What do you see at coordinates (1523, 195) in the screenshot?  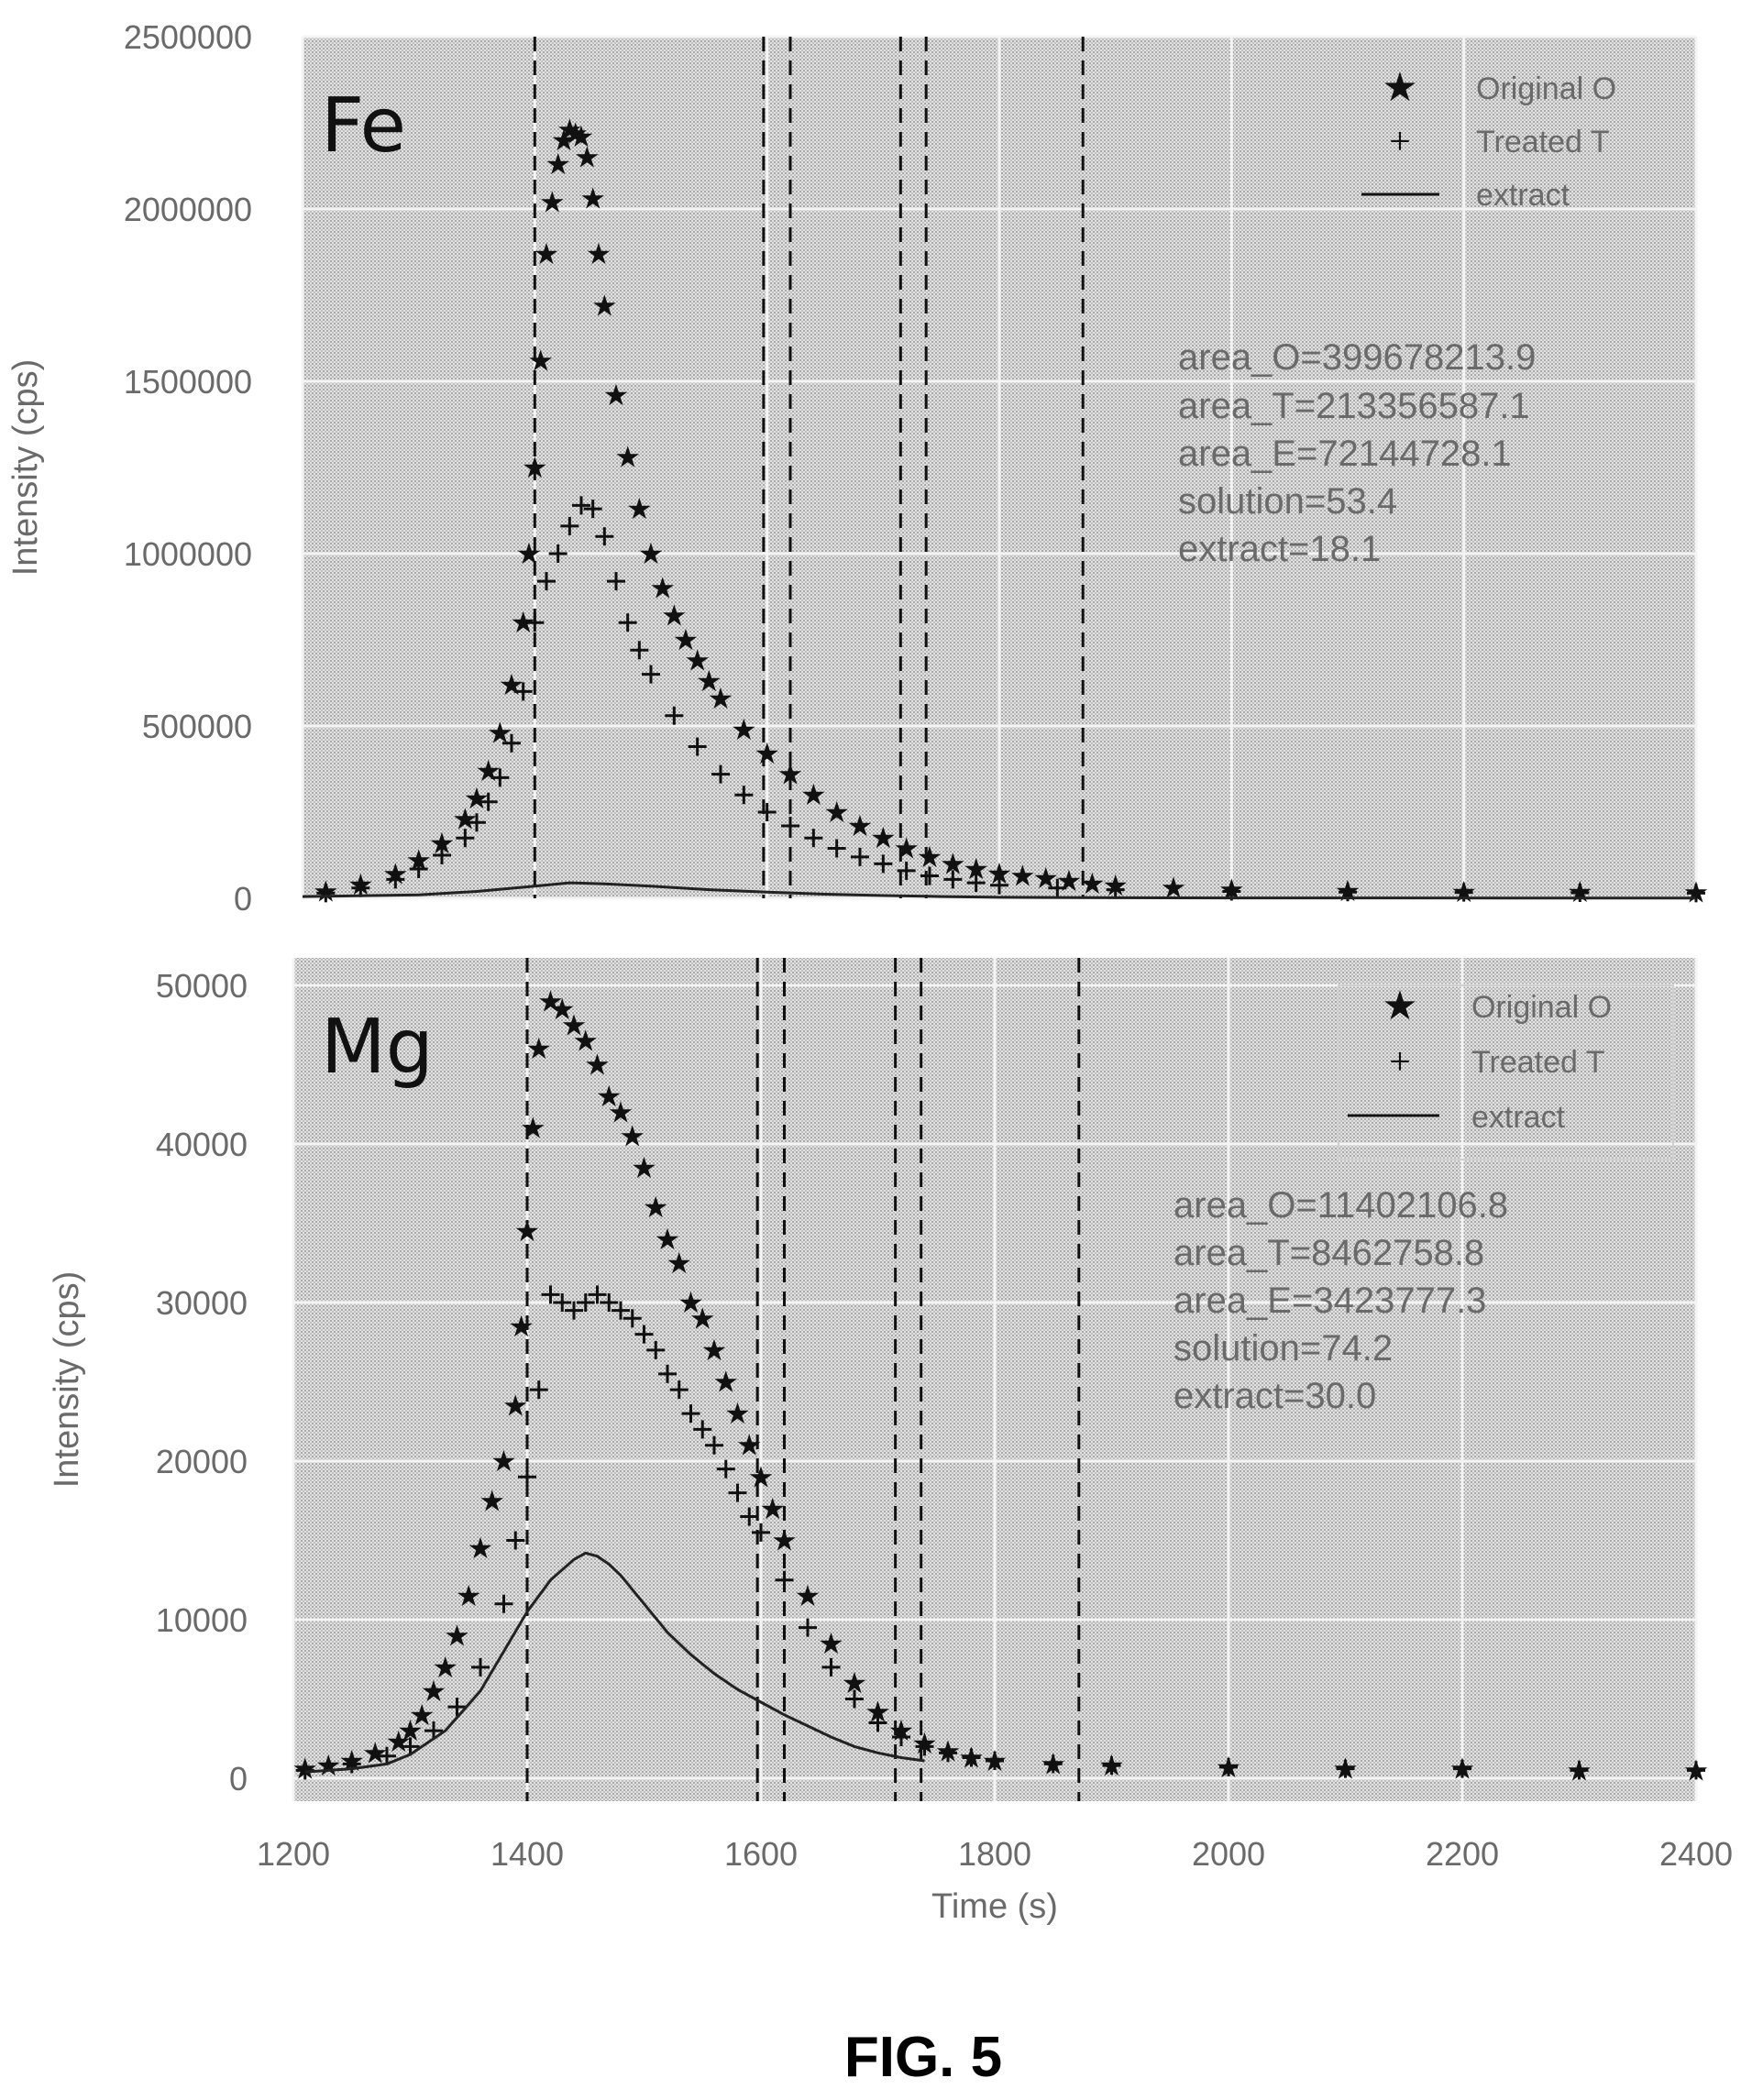 I see `fe-legend-label-extract: extract` at bounding box center [1523, 195].